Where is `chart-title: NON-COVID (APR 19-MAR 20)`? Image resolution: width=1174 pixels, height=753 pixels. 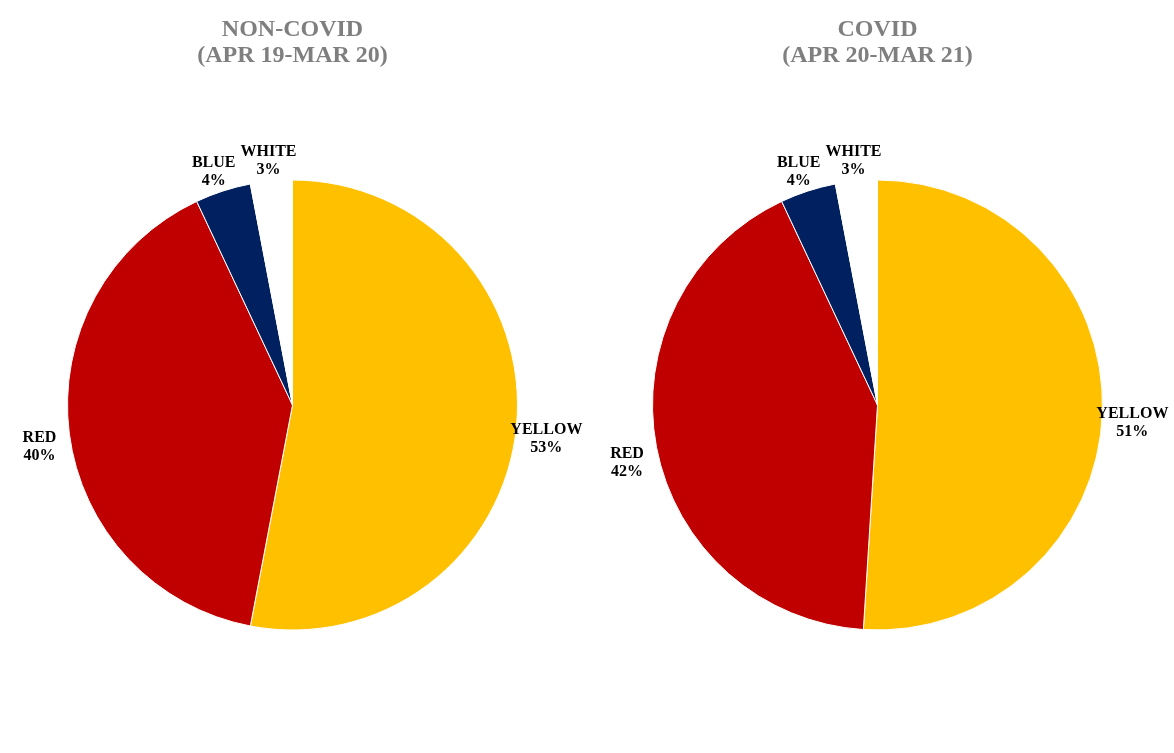 chart-title: NON-COVID (APR 19-MAR 20) is located at coordinates (292, 41).